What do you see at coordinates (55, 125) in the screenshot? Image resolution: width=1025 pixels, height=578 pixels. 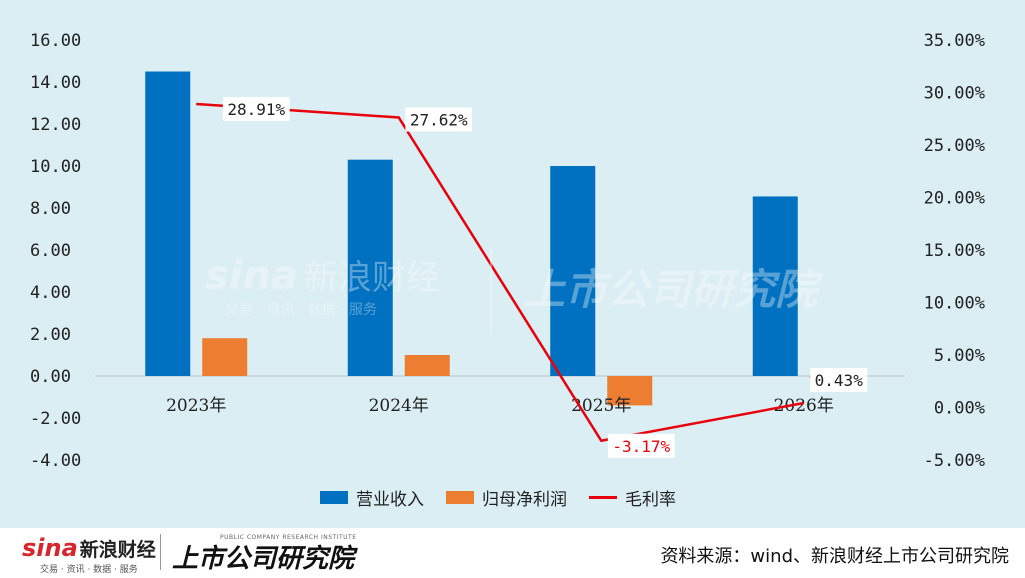 I see `y-left-tick-label: 12.00` at bounding box center [55, 125].